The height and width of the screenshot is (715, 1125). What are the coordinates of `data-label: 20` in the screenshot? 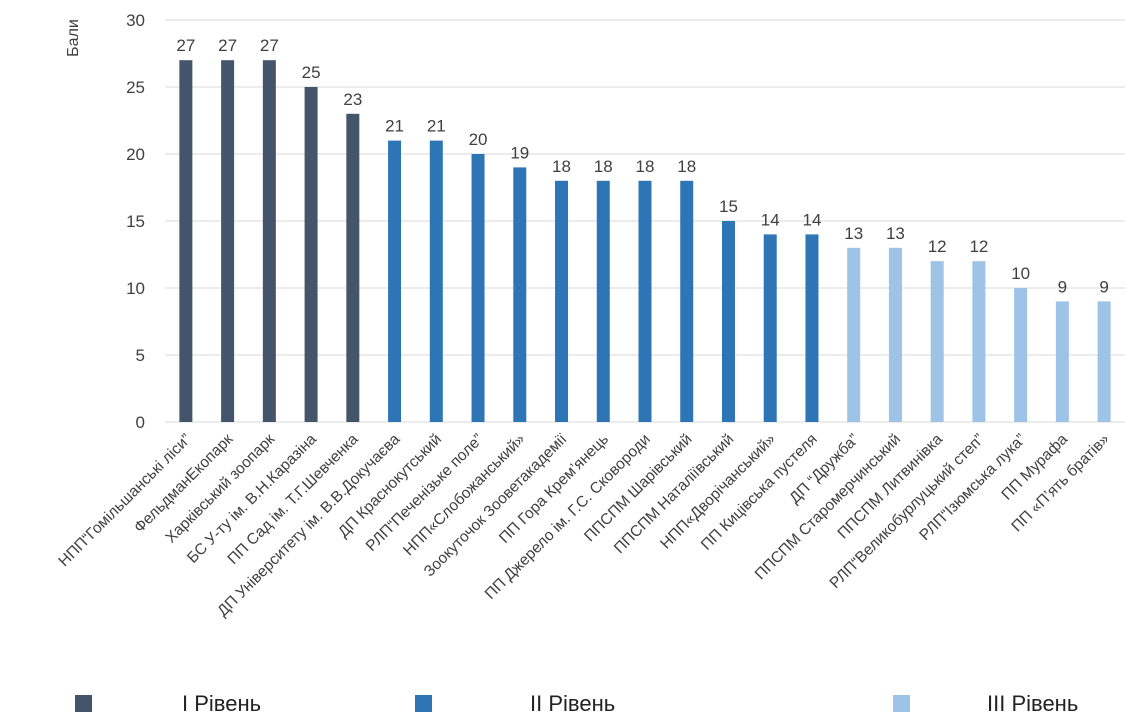 It's located at (478, 139).